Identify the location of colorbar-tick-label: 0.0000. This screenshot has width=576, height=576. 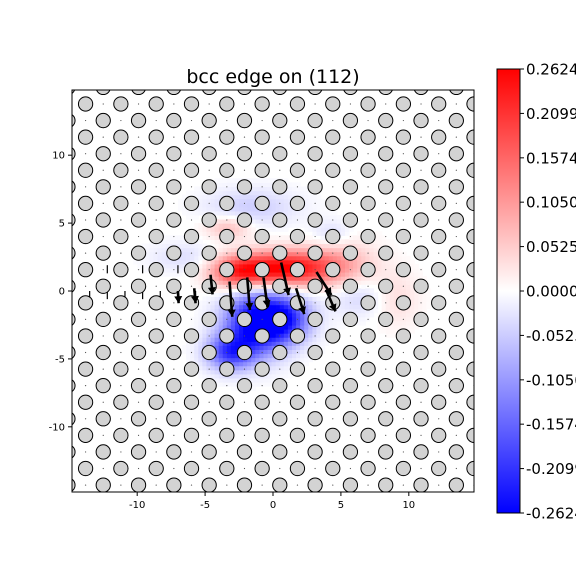
(551, 292).